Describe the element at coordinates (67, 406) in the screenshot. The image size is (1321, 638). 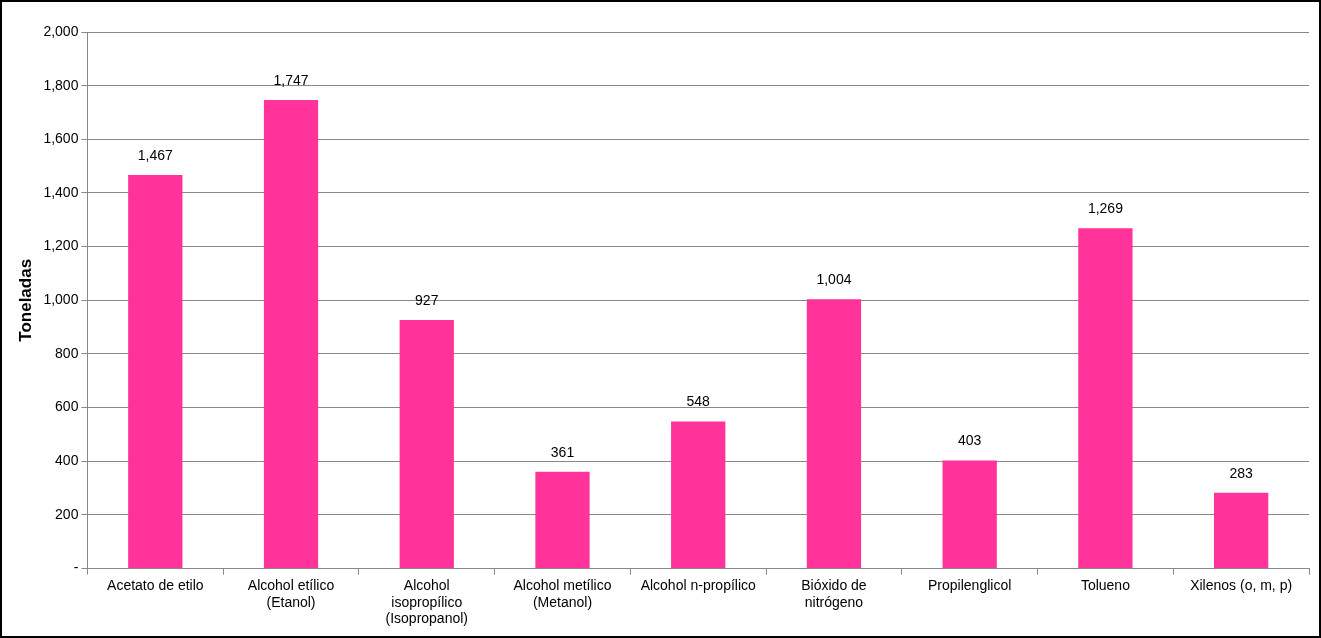
I see `y-tick-label: 600` at that location.